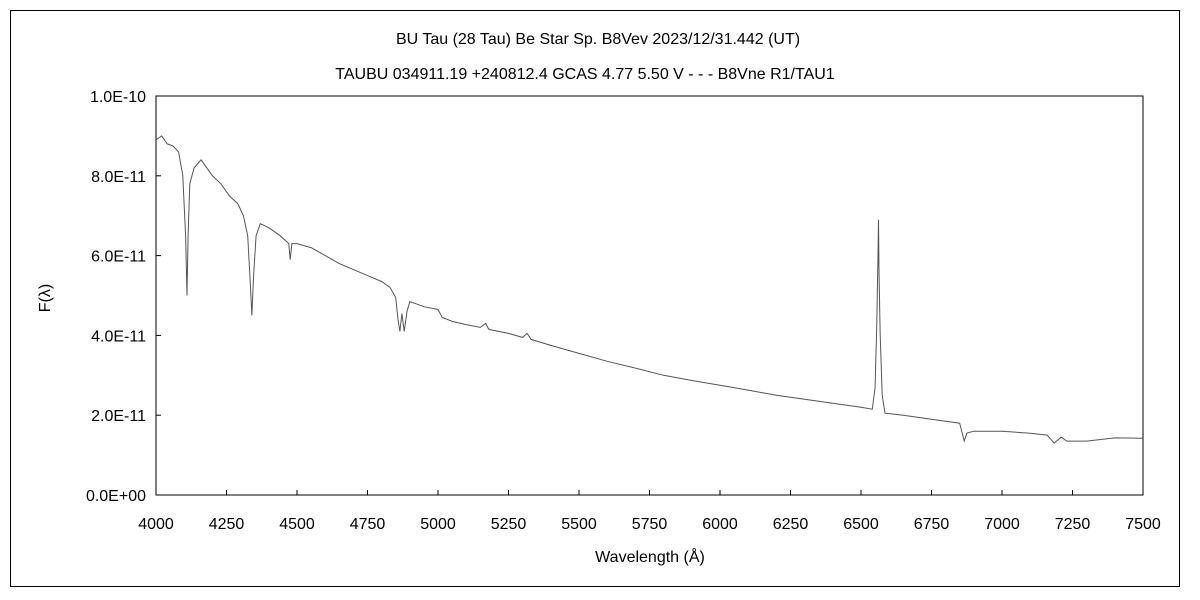  What do you see at coordinates (118, 177) in the screenshot?
I see `y-tick-label: 8.0E-11` at bounding box center [118, 177].